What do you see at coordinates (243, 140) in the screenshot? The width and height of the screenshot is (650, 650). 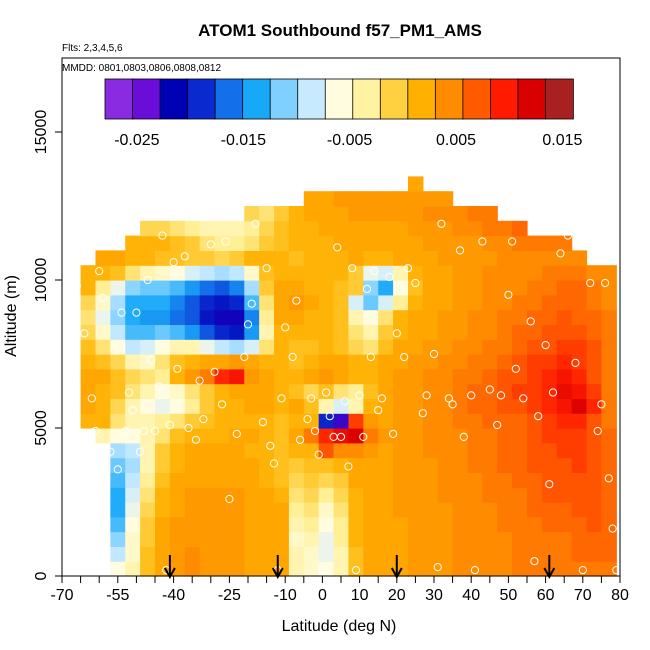 I see `colorbar-tick-label: -0.015` at bounding box center [243, 140].